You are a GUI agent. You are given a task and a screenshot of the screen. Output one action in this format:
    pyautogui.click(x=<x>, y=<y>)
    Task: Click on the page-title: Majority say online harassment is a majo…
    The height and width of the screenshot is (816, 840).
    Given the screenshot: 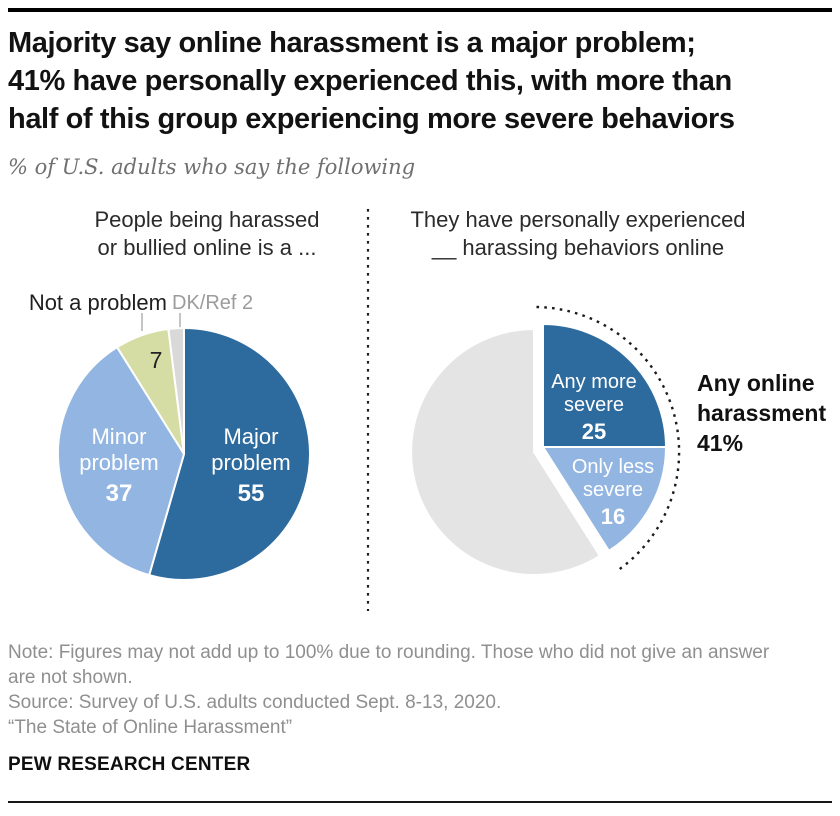 What is the action you would take?
    pyautogui.click(x=371, y=81)
    